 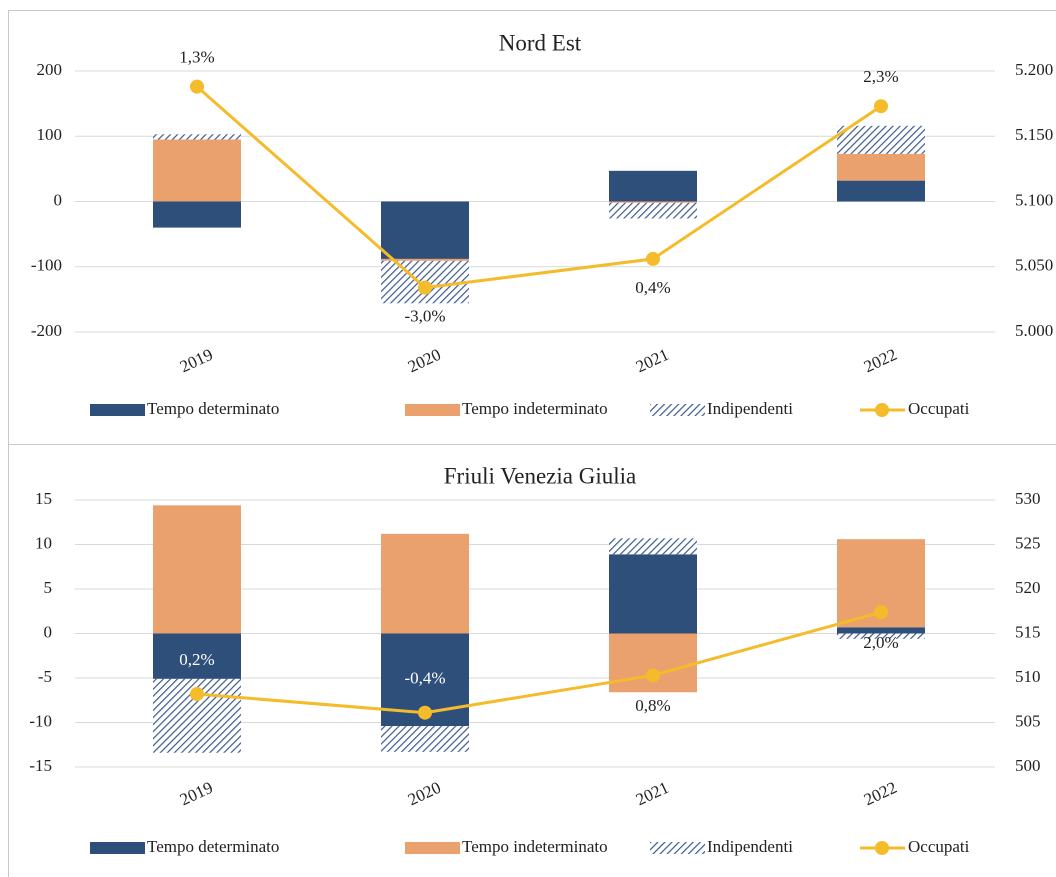 What do you see at coordinates (424, 678) in the screenshot?
I see `point-label: -0,4%` at bounding box center [424, 678].